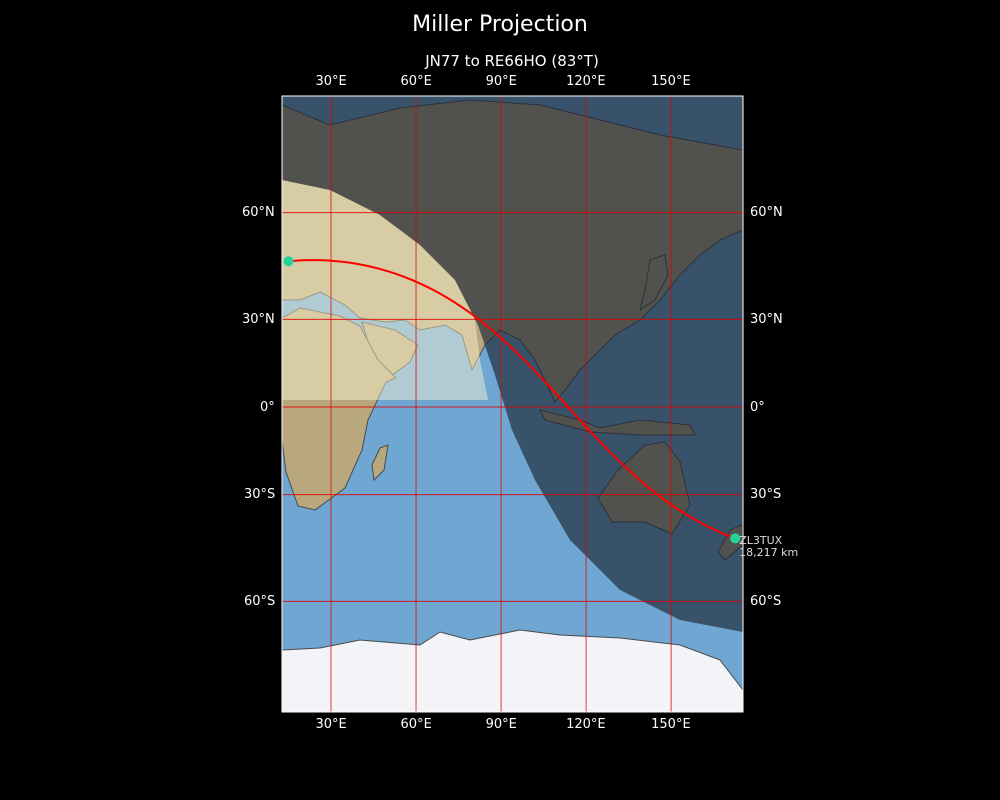  I want to click on lon-tick-label-bottom: 120°E, so click(586, 724).